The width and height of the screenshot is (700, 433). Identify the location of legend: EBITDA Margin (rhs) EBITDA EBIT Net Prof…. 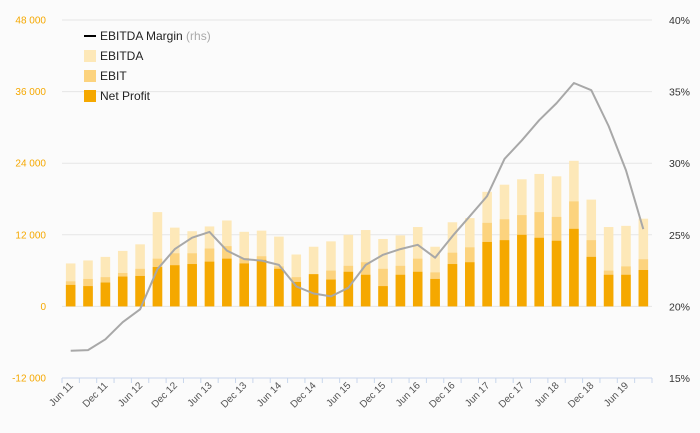
(147, 66).